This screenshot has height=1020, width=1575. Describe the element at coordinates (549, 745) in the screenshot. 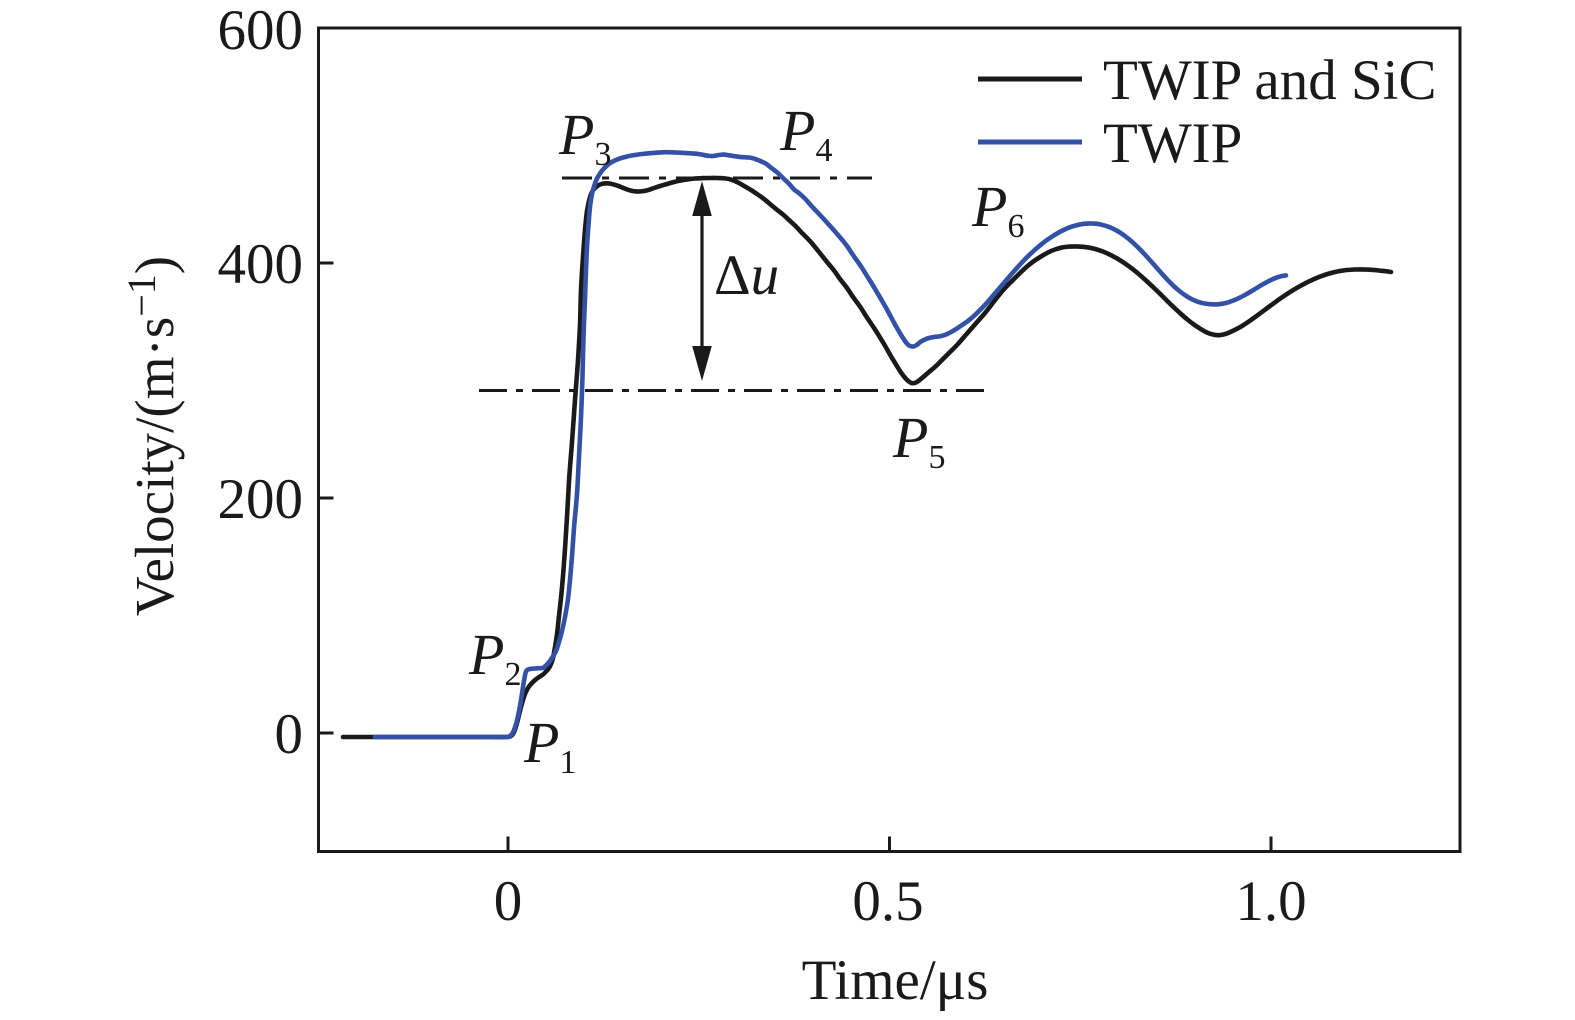

I see `svg-text: P1` at that location.